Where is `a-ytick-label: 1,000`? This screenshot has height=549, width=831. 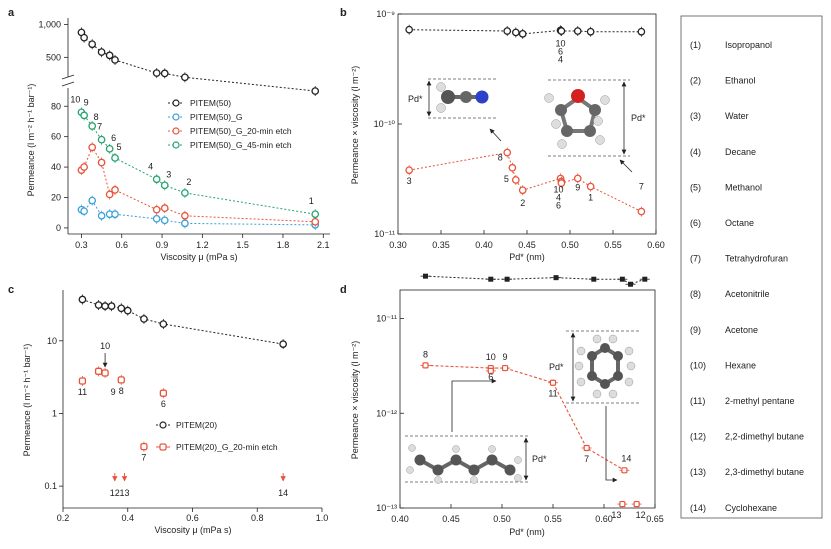 a-ytick-label: 1,000 is located at coordinates (49, 25).